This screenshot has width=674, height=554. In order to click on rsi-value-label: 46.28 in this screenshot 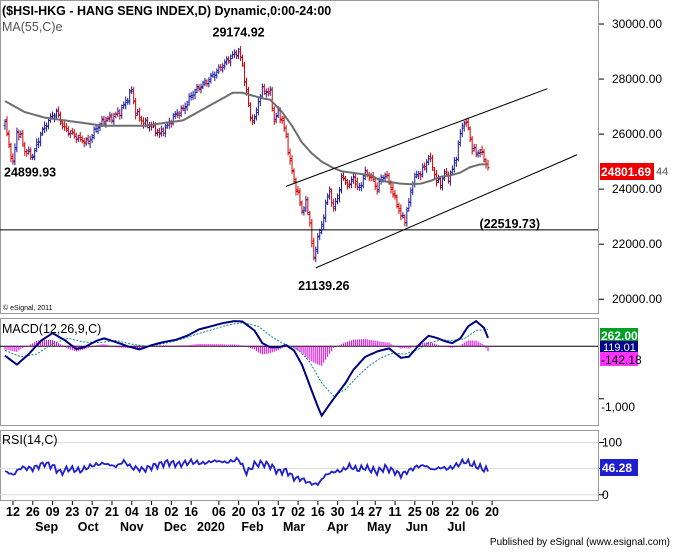, I will do `click(617, 468)`.